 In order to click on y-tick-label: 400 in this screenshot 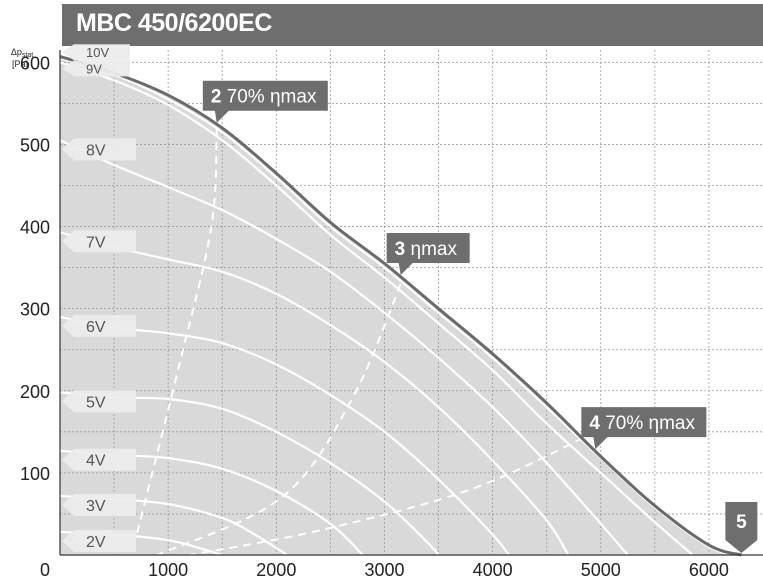, I will do `click(35, 228)`.